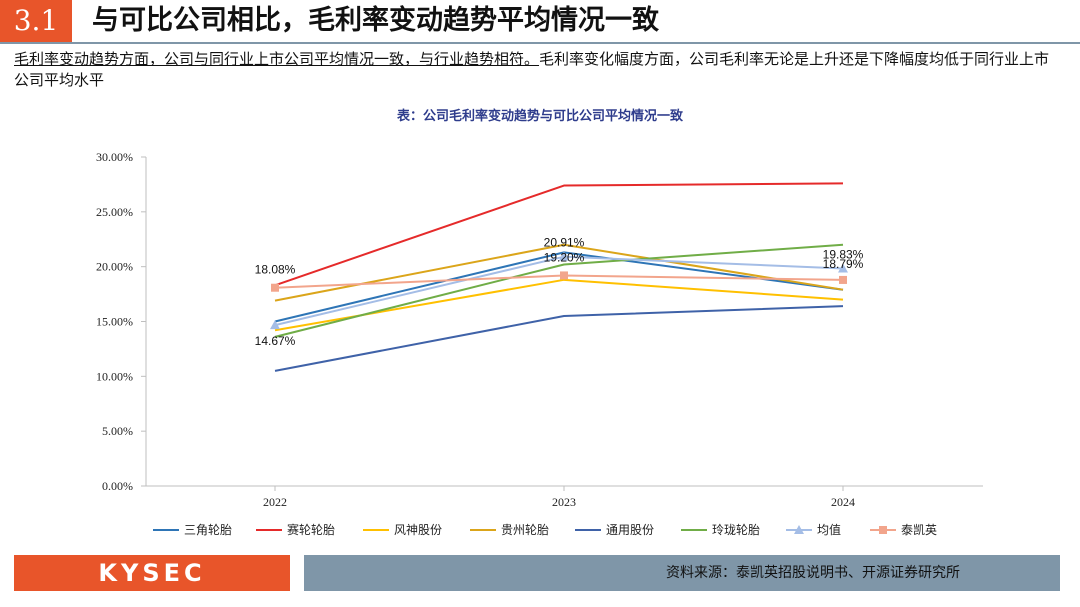 Image resolution: width=1080 pixels, height=607 pixels. Describe the element at coordinates (630, 530) in the screenshot. I see `legend-label: 通用股份` at that location.